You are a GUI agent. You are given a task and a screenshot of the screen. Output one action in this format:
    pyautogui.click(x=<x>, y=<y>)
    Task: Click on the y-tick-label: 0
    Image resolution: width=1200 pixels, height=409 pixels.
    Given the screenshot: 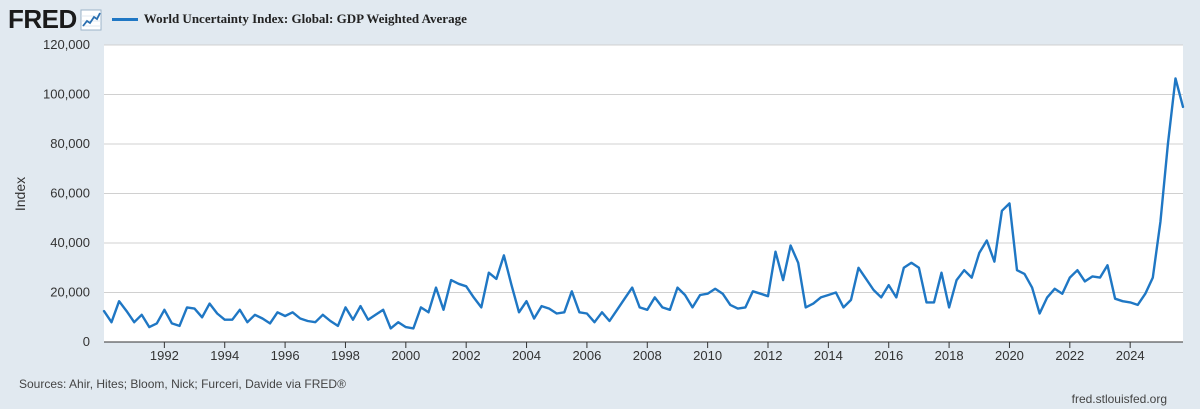 What is the action you would take?
    pyautogui.click(x=86, y=341)
    